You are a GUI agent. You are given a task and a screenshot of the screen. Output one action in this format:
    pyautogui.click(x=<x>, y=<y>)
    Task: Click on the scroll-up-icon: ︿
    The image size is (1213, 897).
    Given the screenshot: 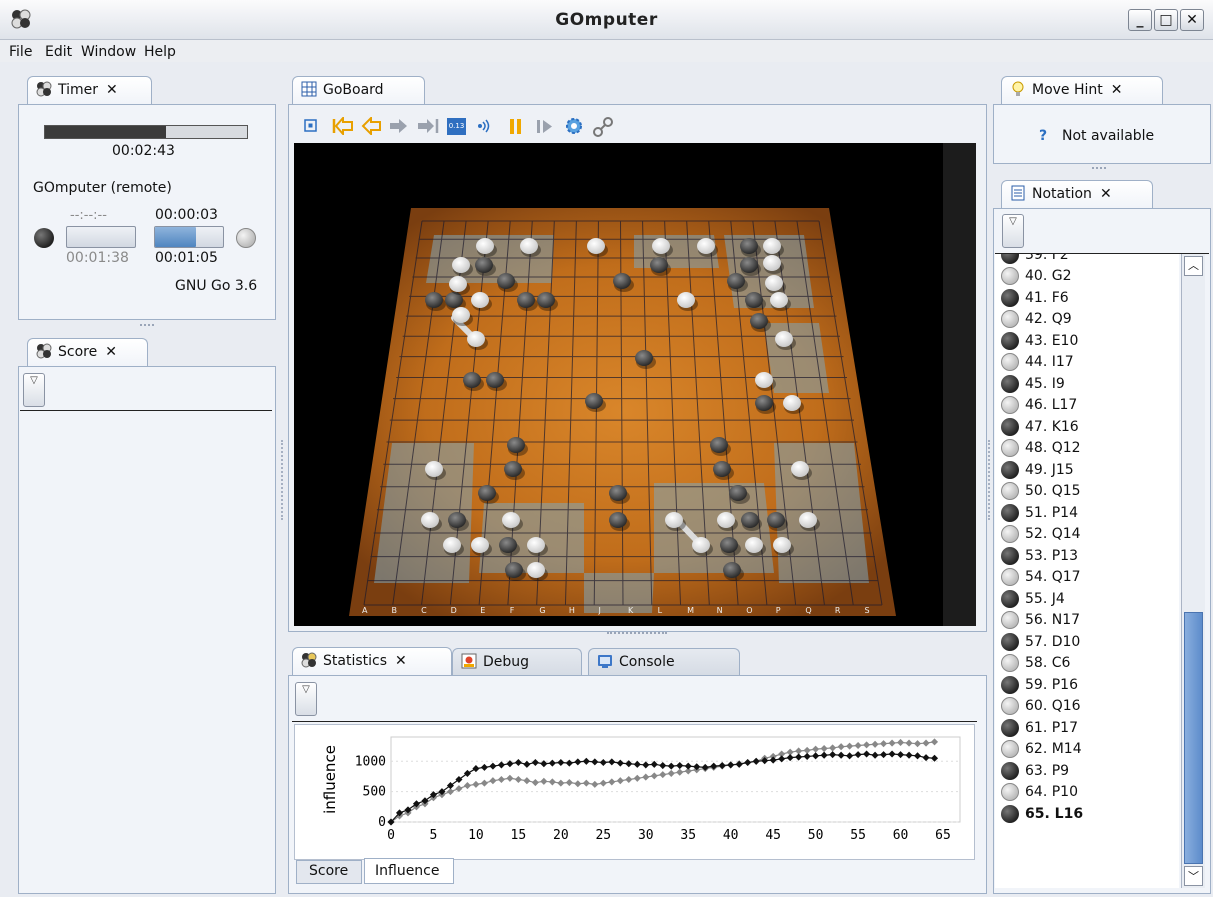 What is the action you would take?
    pyautogui.click(x=1193, y=266)
    